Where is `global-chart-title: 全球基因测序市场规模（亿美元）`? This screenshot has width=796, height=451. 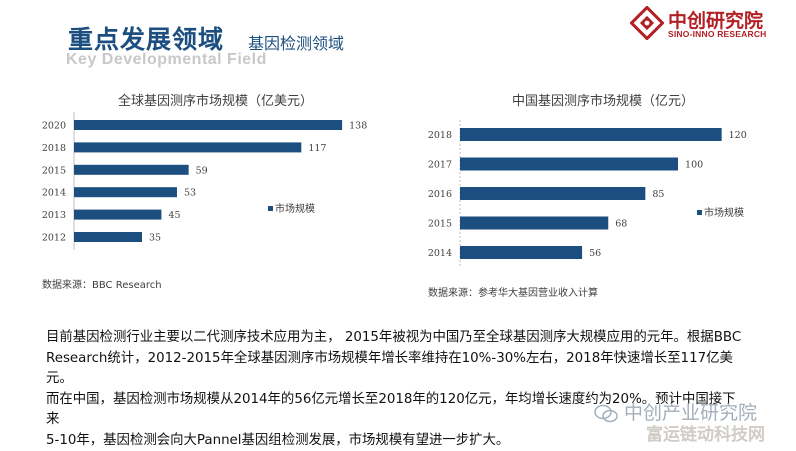
global-chart-title: 全球基因测序市场规模（亿美元） is located at coordinates (215, 99).